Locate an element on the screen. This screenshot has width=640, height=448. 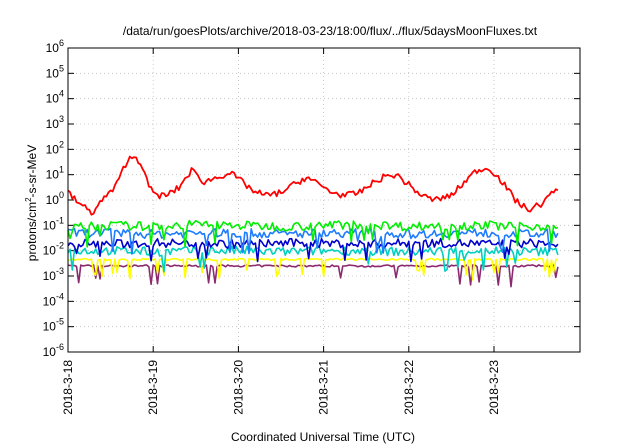
x-axis-label: Coordinated Universal Time (UTC) is located at coordinates (323, 437).